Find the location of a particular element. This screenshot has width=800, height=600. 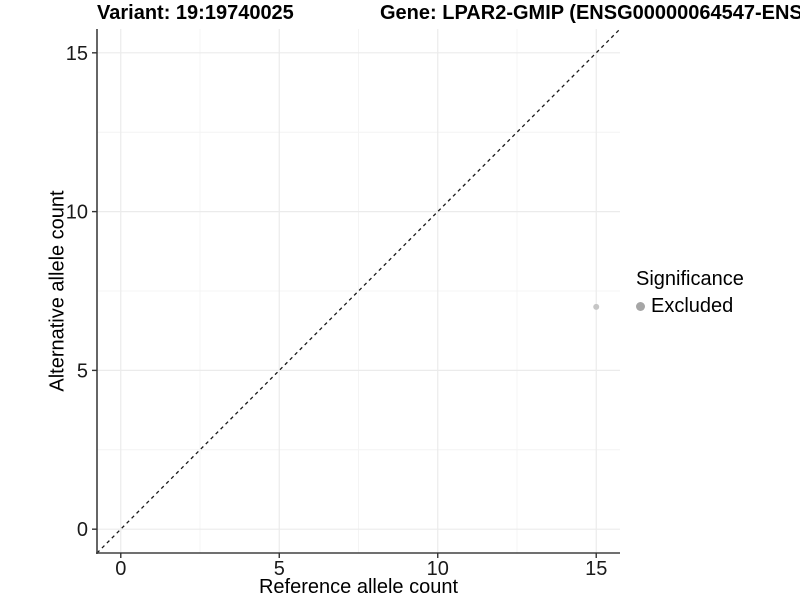

legend-entry-label: Excluded is located at coordinates (692, 306).